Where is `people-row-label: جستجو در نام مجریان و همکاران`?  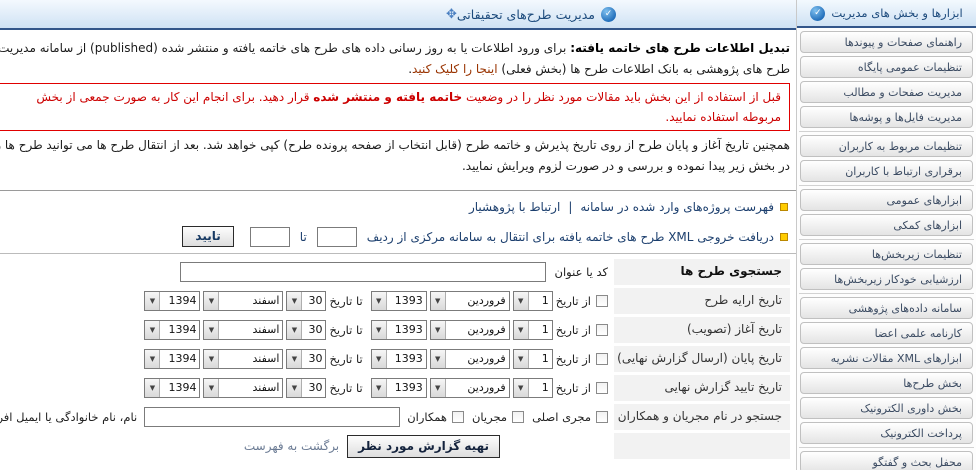
people-row-label: جستجو در نام مجریان و همکاران is located at coordinates (700, 416).